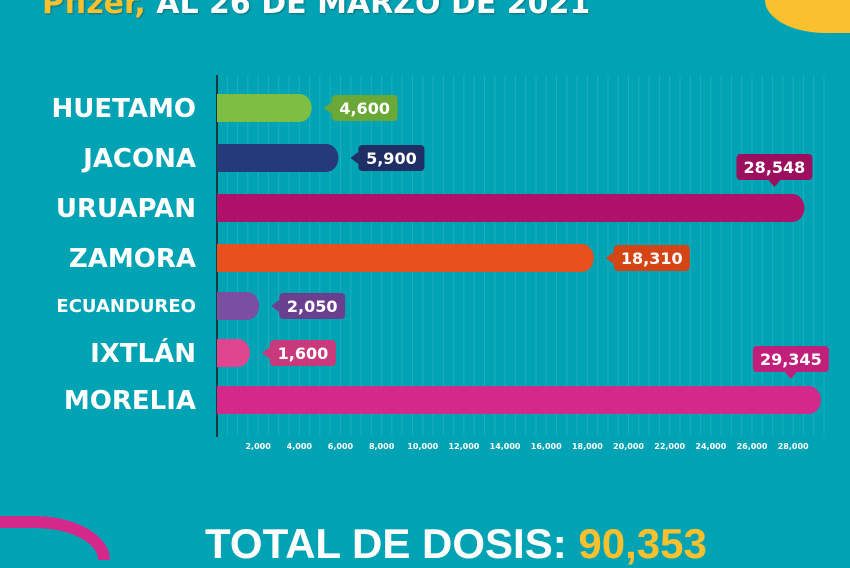  I want to click on x-tick-label: 2,000, so click(258, 446).